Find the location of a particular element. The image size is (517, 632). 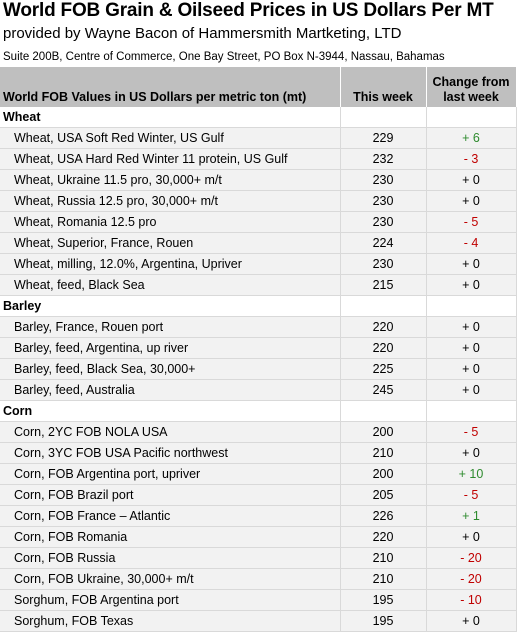

table-row: Corn, FOB Ukraine, 30,000+ m/t 210- 20 is located at coordinates (258, 579).